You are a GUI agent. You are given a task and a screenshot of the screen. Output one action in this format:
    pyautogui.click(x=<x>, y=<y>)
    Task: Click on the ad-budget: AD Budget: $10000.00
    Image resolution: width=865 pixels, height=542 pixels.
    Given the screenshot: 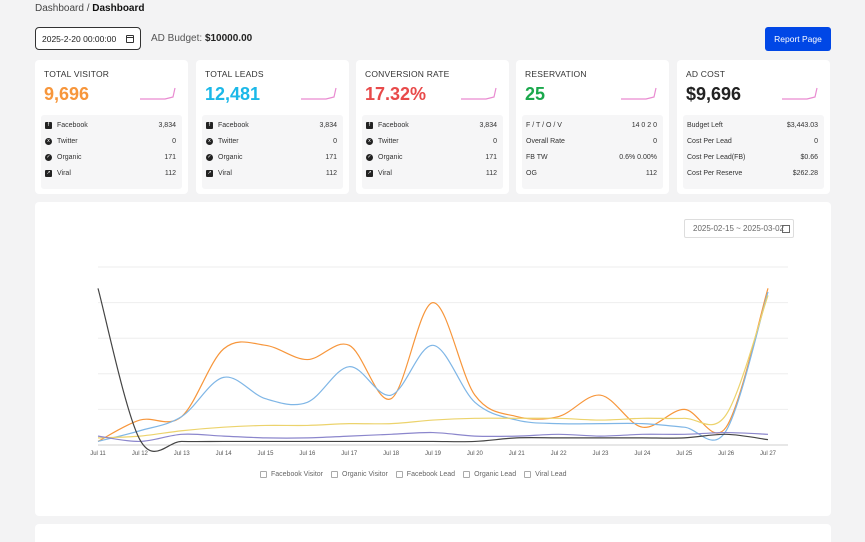 What is the action you would take?
    pyautogui.click(x=201, y=38)
    